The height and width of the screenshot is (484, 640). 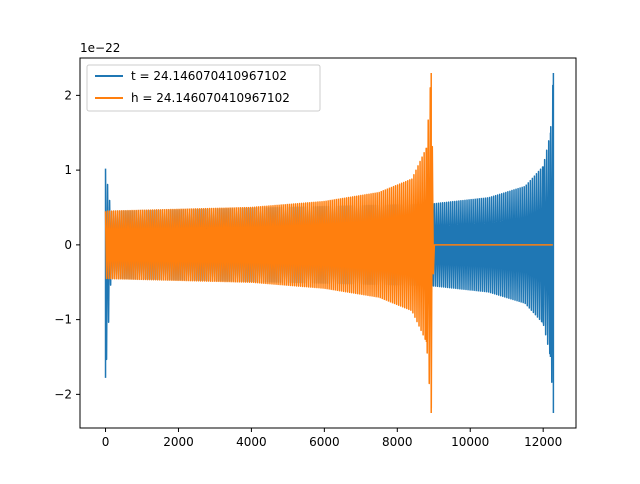 I want to click on y-tick-label: 0, so click(x=68, y=245).